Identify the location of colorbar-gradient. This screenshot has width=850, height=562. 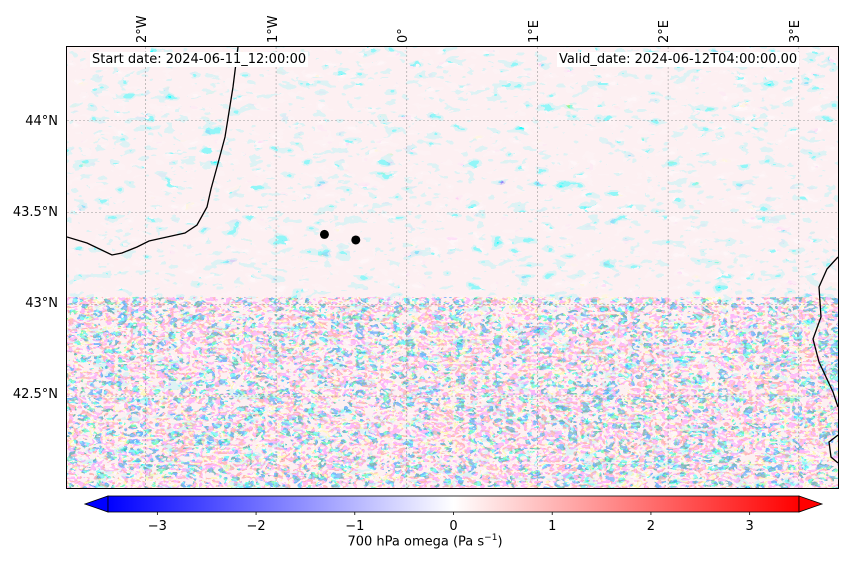
(453, 504).